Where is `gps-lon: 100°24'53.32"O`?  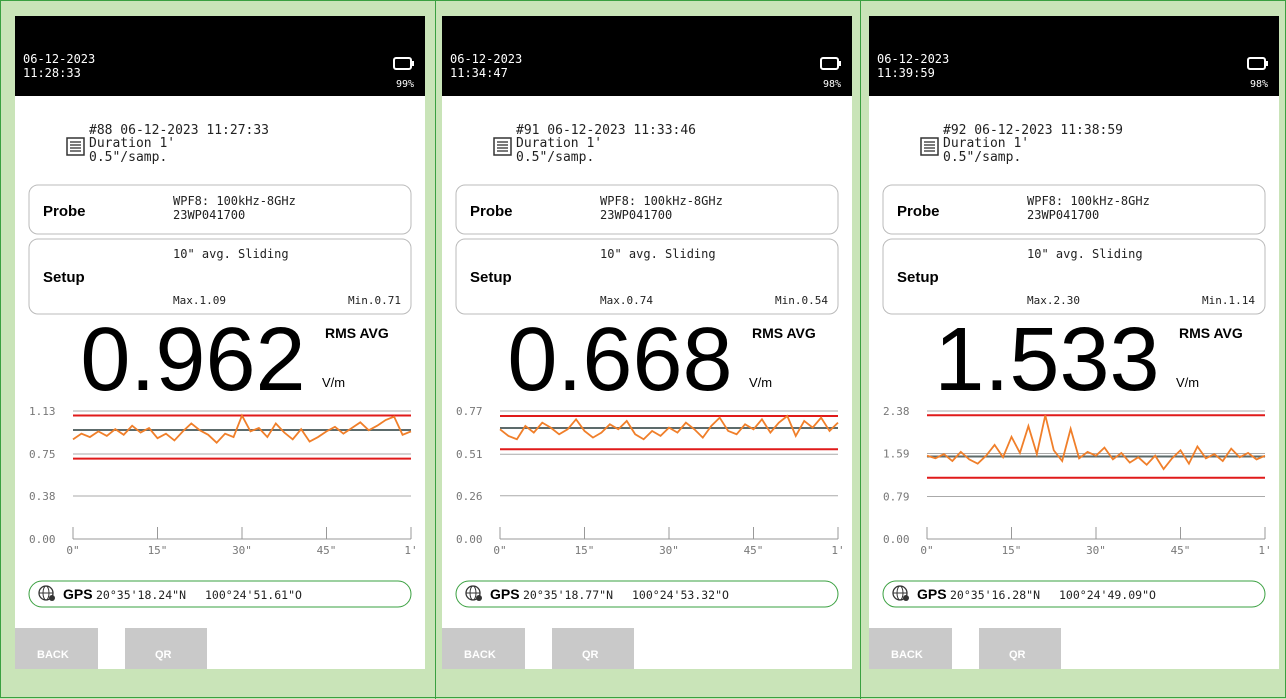 gps-lon: 100°24'53.32"O is located at coordinates (680, 595).